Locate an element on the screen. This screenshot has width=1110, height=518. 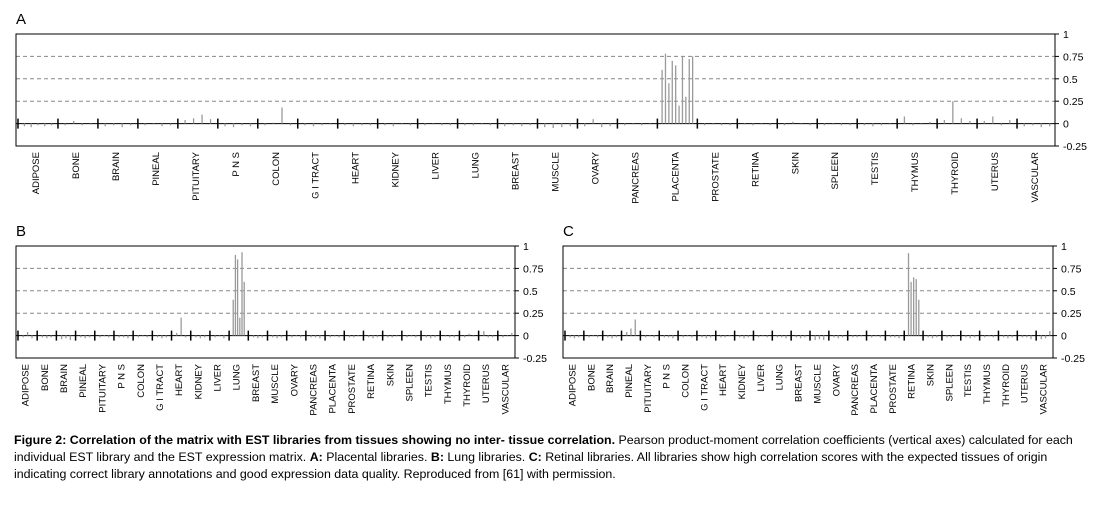
panel-label: C is located at coordinates (568, 231).